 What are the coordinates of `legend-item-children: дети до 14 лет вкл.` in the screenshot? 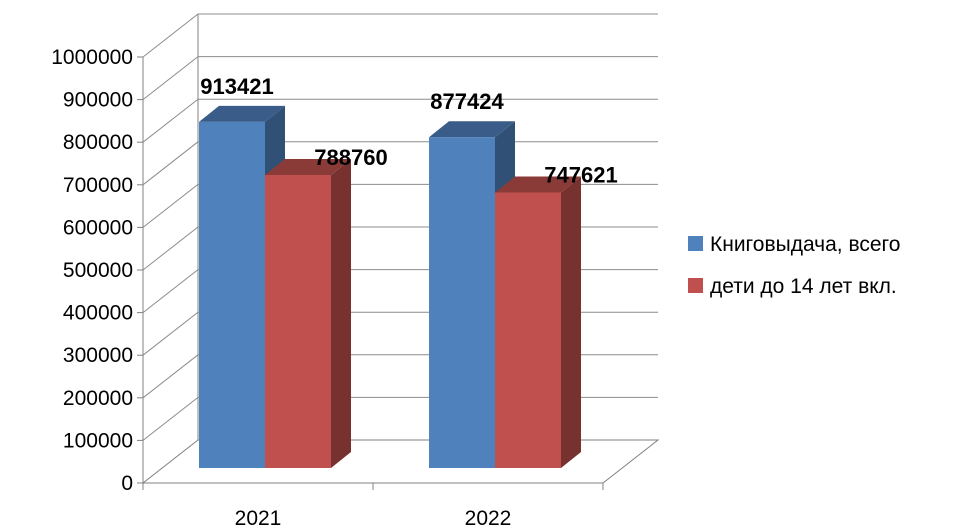 It's located at (792, 286).